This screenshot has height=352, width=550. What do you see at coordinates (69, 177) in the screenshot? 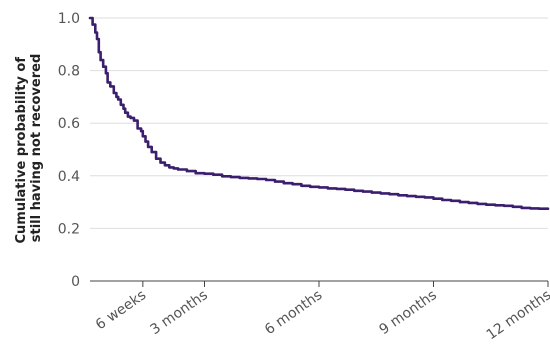
I see `y-tick-label: 0.4` at bounding box center [69, 177].